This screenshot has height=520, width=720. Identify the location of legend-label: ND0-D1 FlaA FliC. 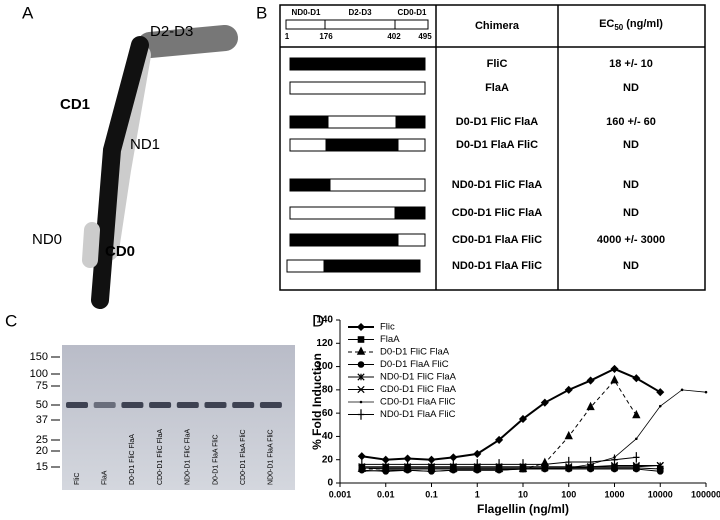
(418, 414).